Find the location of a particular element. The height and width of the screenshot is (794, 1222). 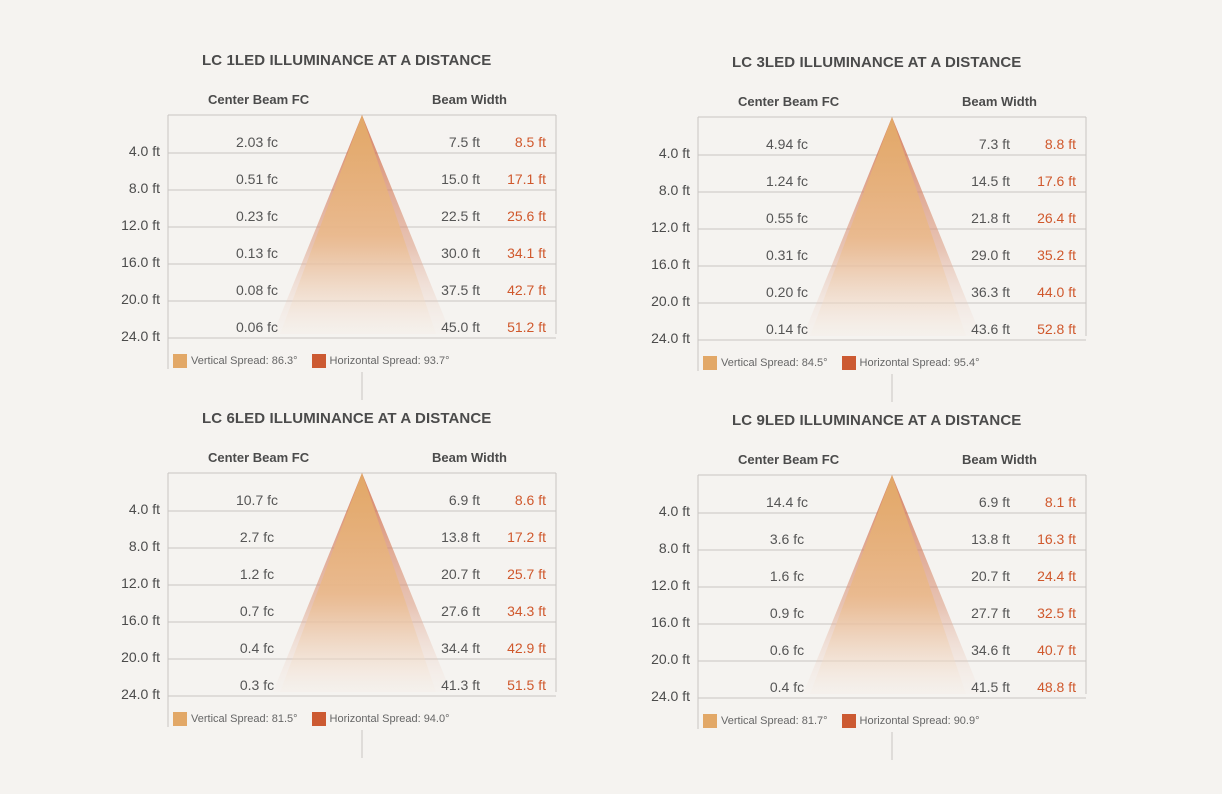

center-beam-value: 2.7 fc is located at coordinates (257, 537).